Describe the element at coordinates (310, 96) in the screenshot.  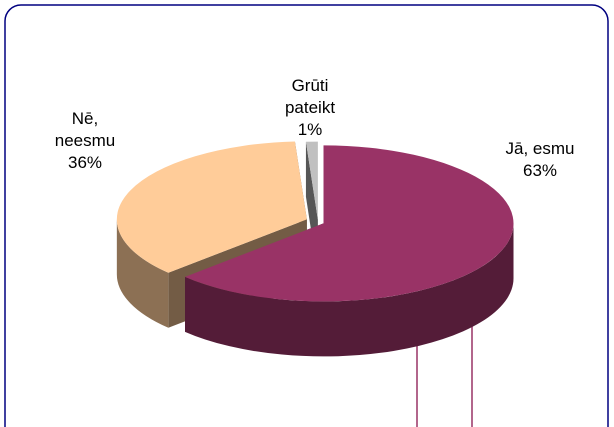
I see `category-label: Grūti pateikt` at that location.